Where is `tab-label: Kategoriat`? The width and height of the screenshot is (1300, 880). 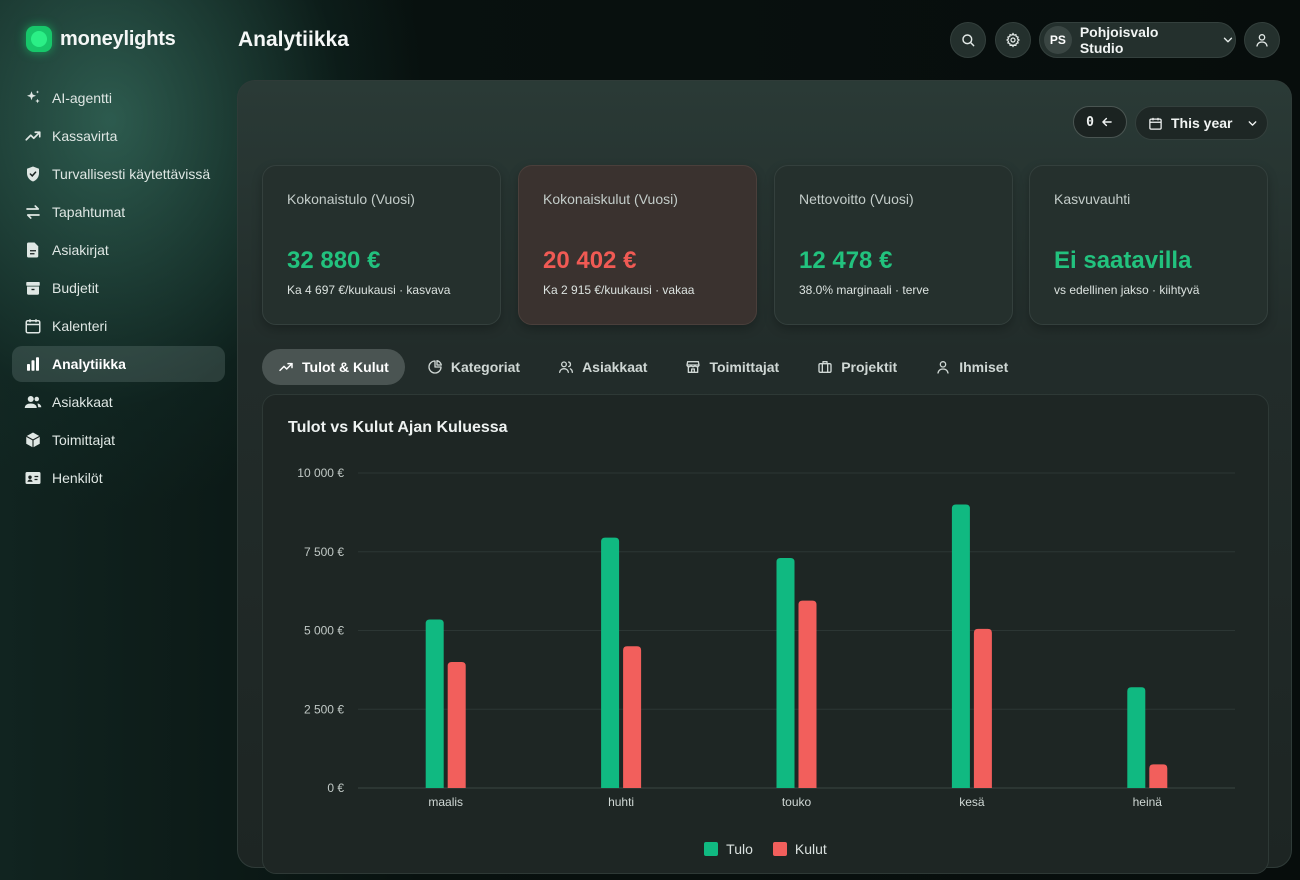 tab-label: Kategoriat is located at coordinates (485, 367).